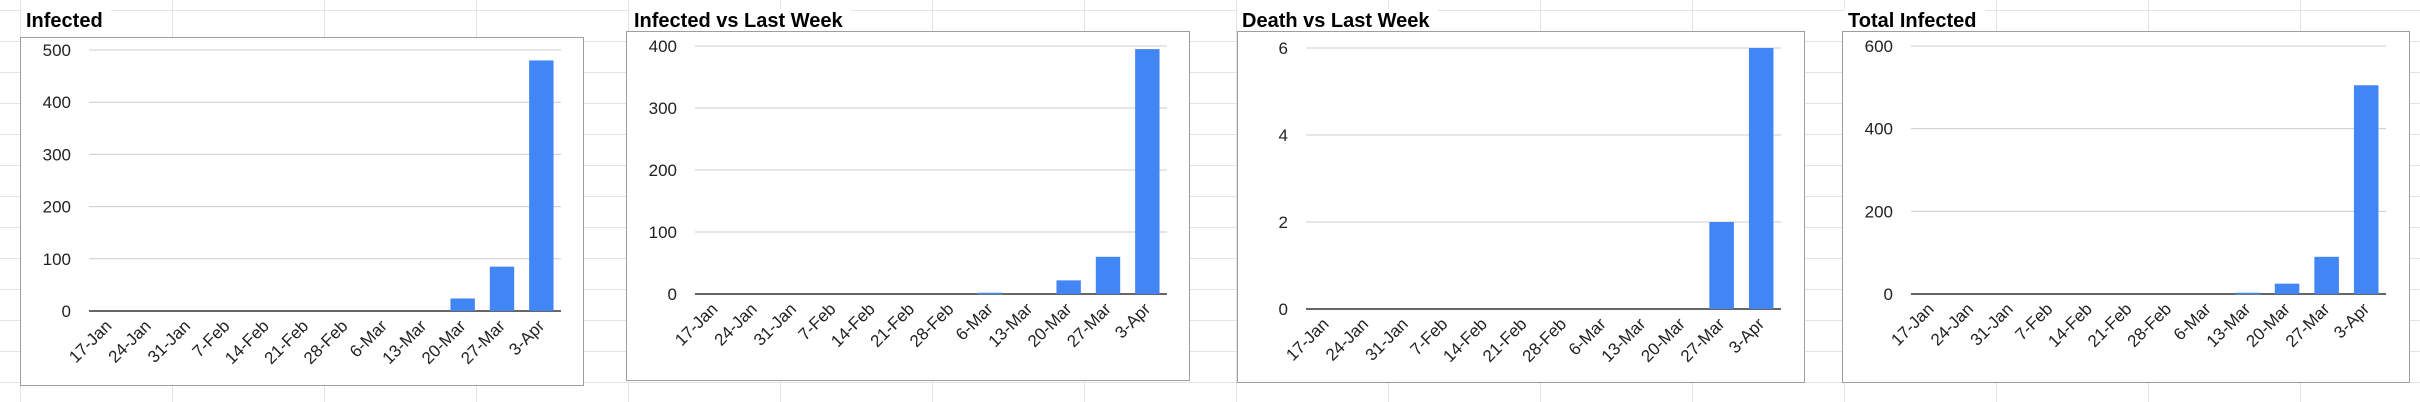 This screenshot has width=2420, height=402. What do you see at coordinates (66, 21) in the screenshot?
I see `chart-title-infected: Infected` at bounding box center [66, 21].